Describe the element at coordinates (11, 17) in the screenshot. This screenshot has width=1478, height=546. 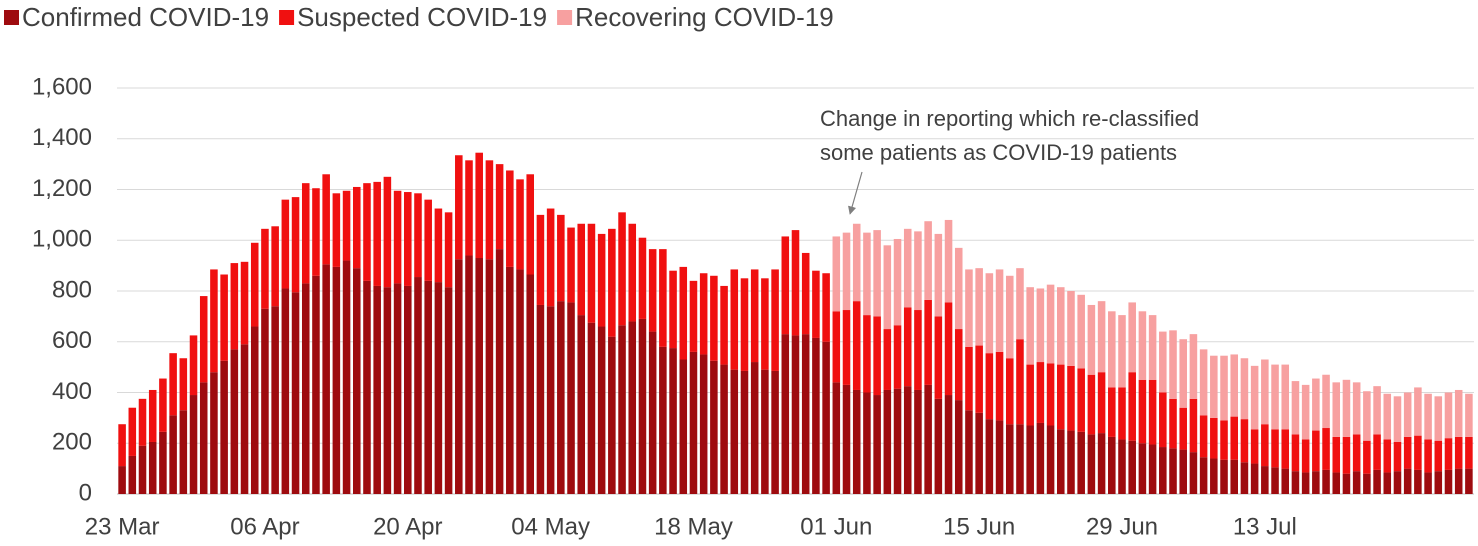
I see `legend-swatch` at that location.